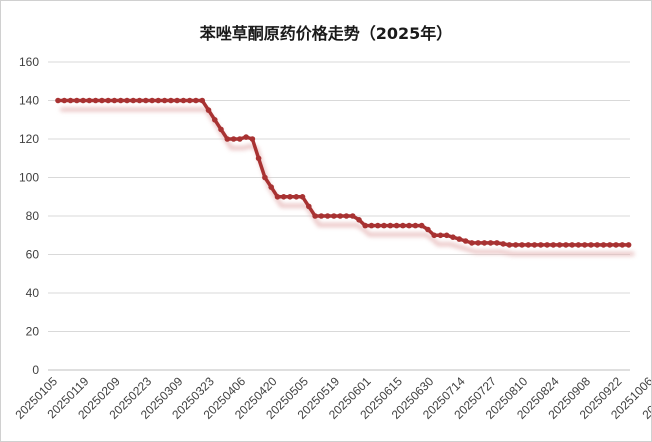 The image size is (652, 442). What do you see at coordinates (29, 178) in the screenshot?
I see `y-tick-label: 100` at bounding box center [29, 178].